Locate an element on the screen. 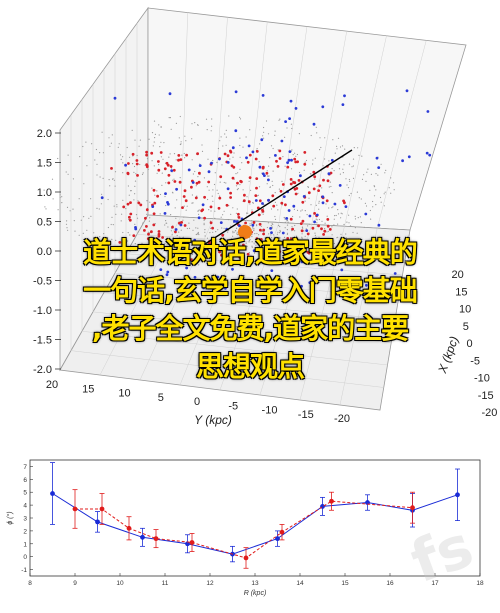  y-tick-label: 4 is located at coordinates (25, 506).